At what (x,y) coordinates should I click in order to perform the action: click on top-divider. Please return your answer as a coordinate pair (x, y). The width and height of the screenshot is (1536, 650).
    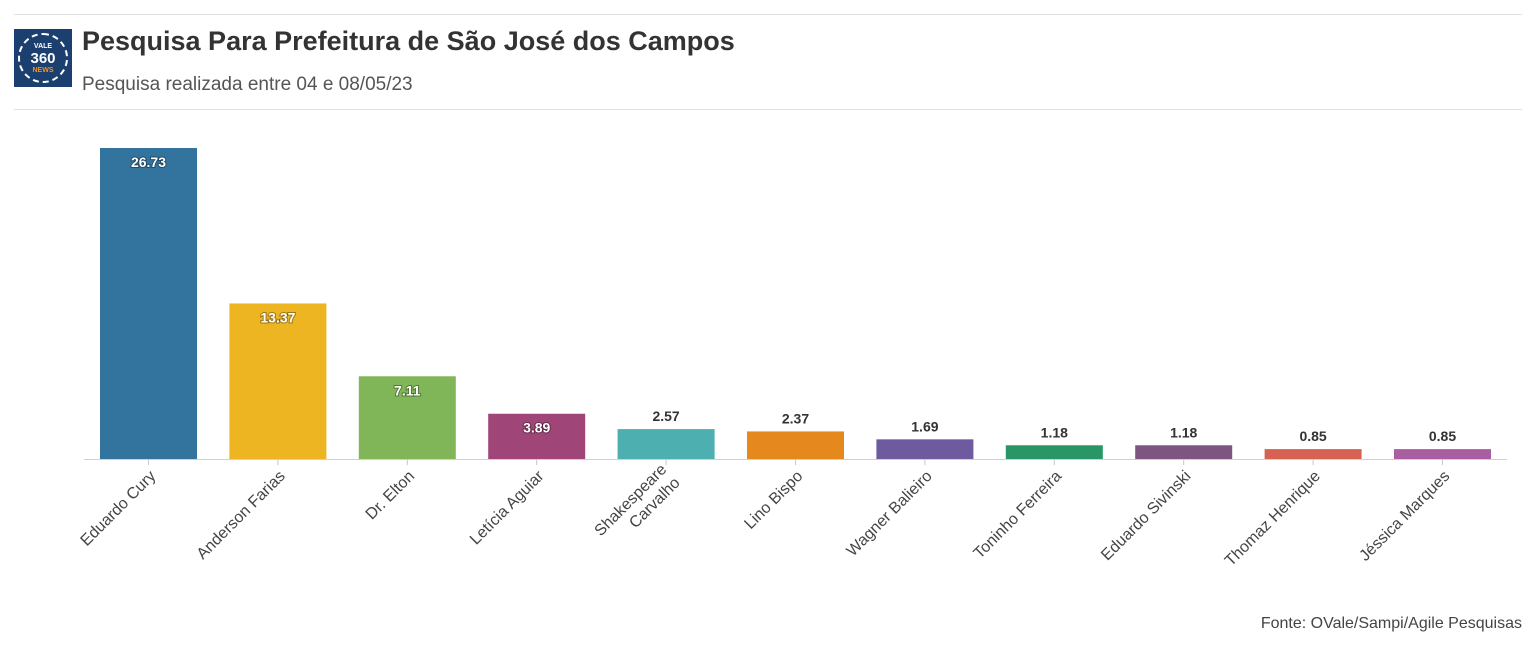
    Looking at the image, I should click on (768, 14).